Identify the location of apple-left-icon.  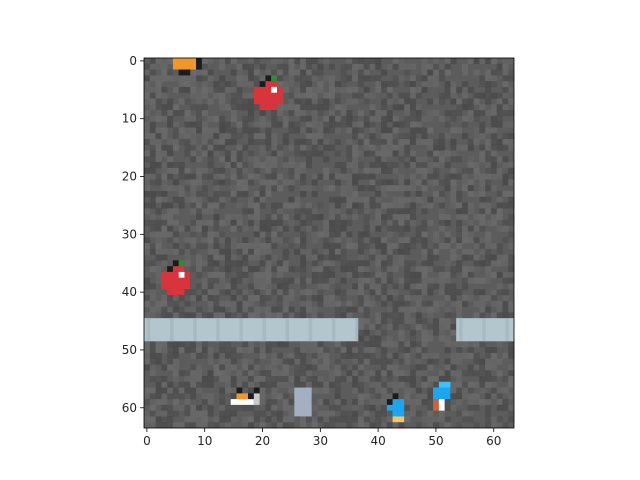
(176, 278).